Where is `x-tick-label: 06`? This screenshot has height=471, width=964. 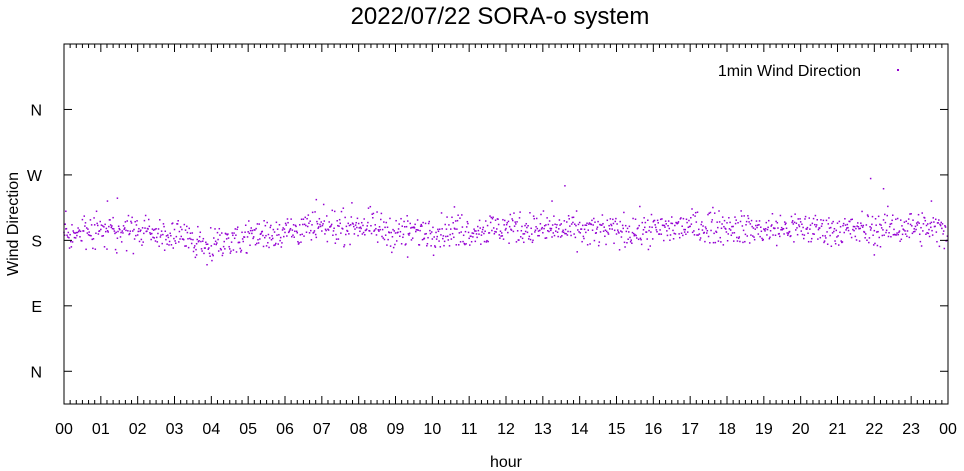 x-tick-label: 06 is located at coordinates (285, 429).